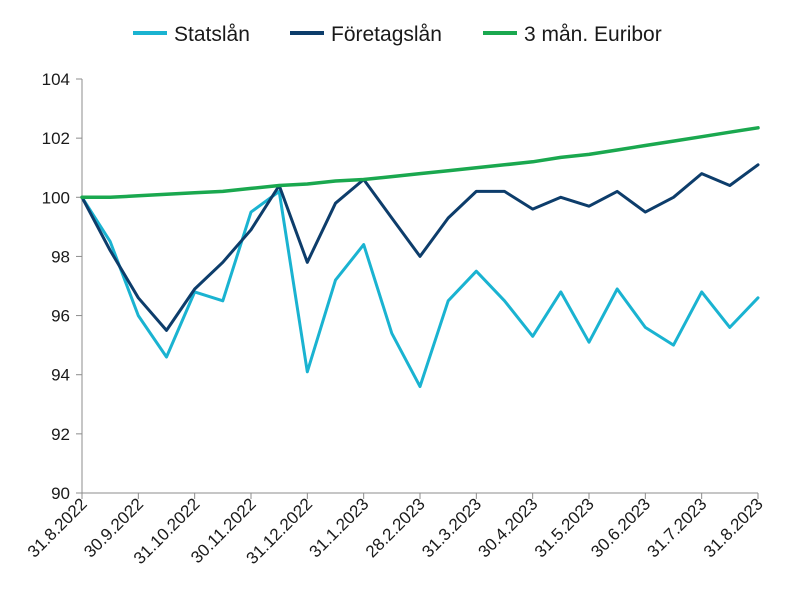 Image resolution: width=800 pixels, height=611 pixels. I want to click on x-tick-label: 28.2.2023, so click(395, 527).